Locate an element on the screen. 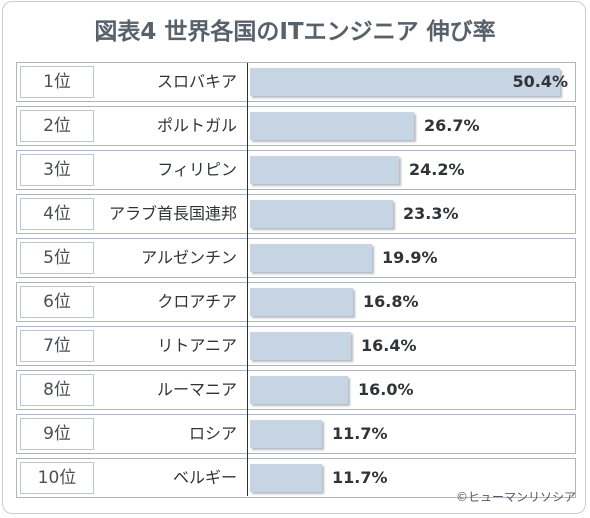  value-label: 24.2% is located at coordinates (437, 169).